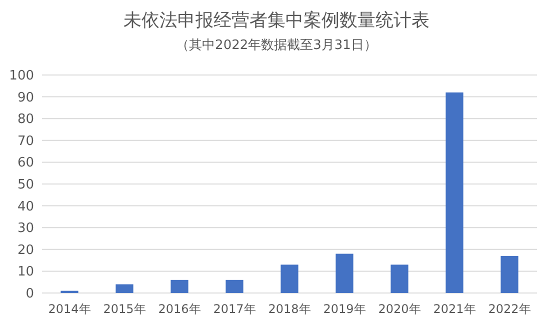  I want to click on title: 未依法申报经营者集中案例数量统计表, so click(277, 20).